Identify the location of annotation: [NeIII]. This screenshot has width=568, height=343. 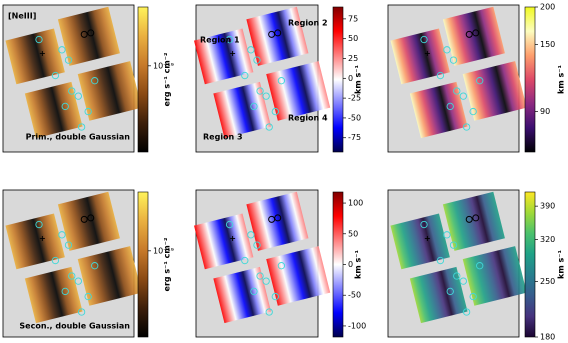
(22, 16).